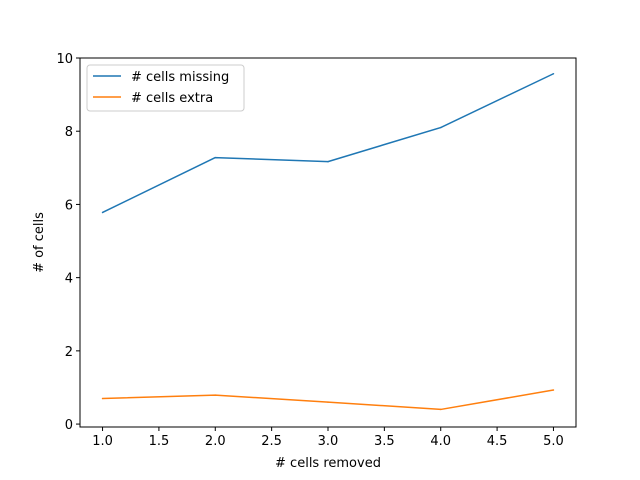  I want to click on x-tick-label: 2.5, so click(271, 441).